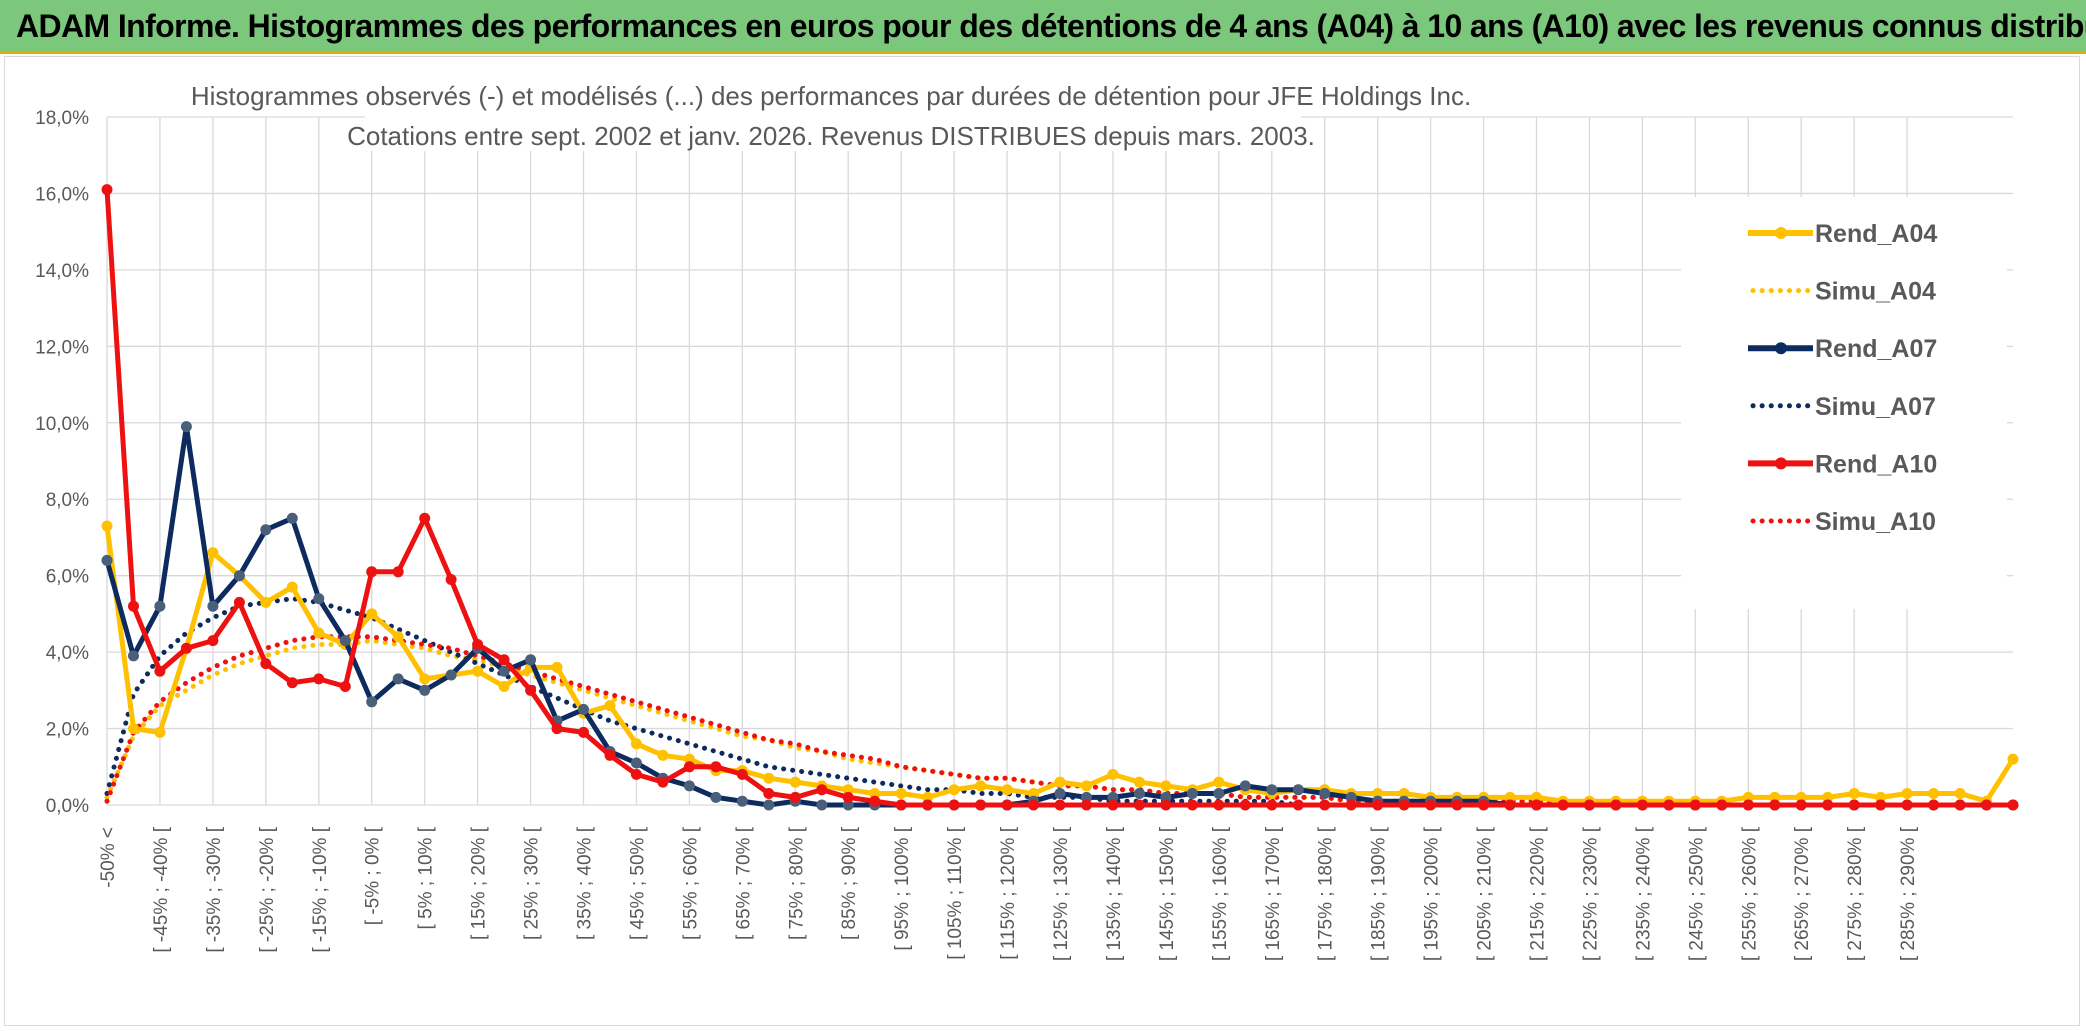  Describe the element at coordinates (108, 857) in the screenshot. I see `x-tick-label: -50% <` at that location.